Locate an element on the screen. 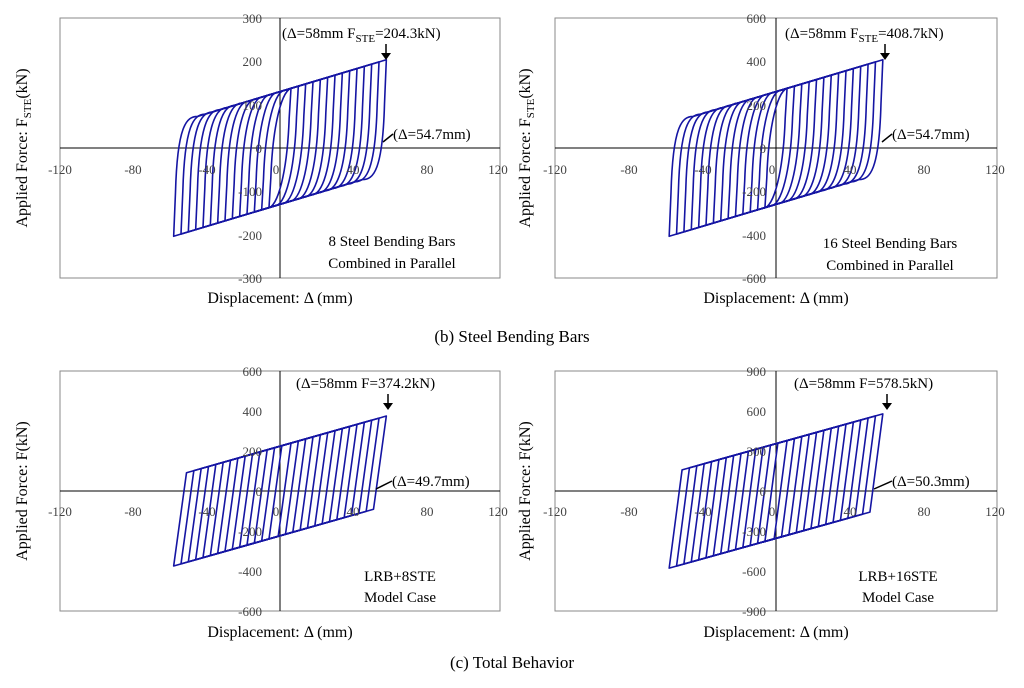  note-line: 8 Steel Bending Bars is located at coordinates (391, 242).